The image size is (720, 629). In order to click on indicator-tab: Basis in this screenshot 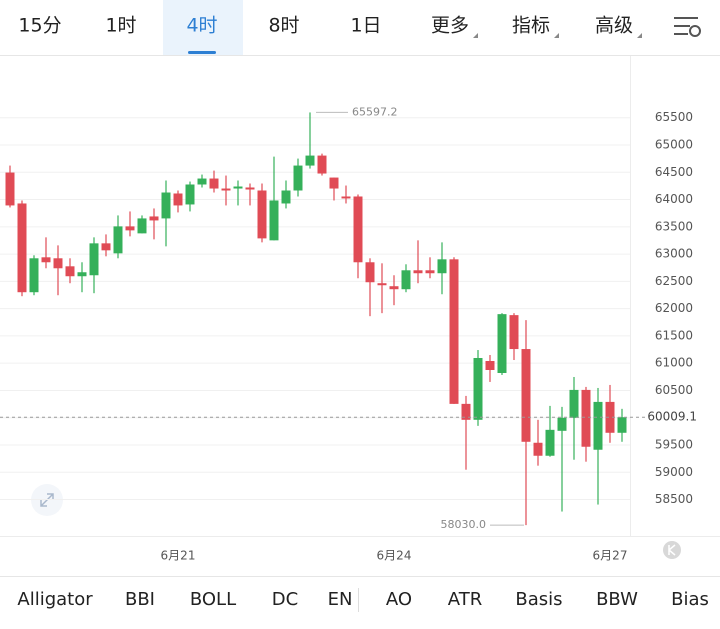, I will do `click(538, 599)`.